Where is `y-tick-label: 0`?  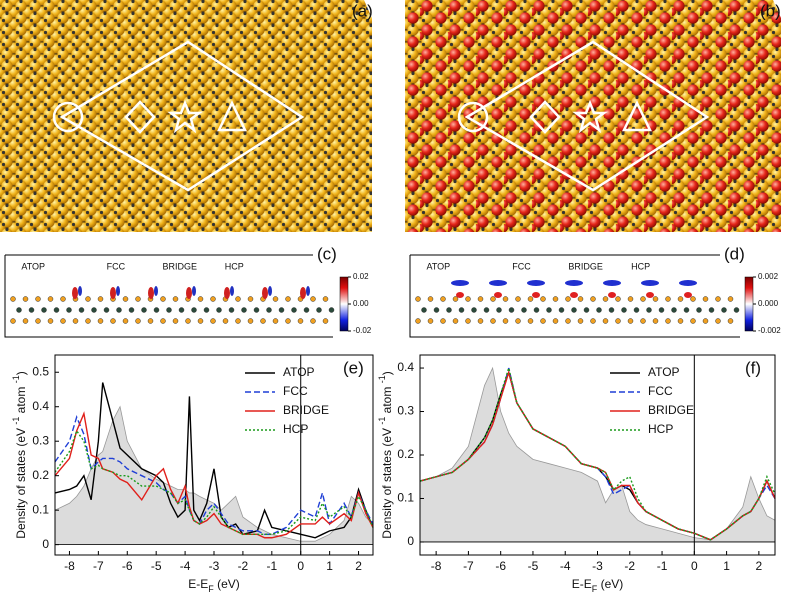 y-tick-label: 0 is located at coordinates (45, 544).